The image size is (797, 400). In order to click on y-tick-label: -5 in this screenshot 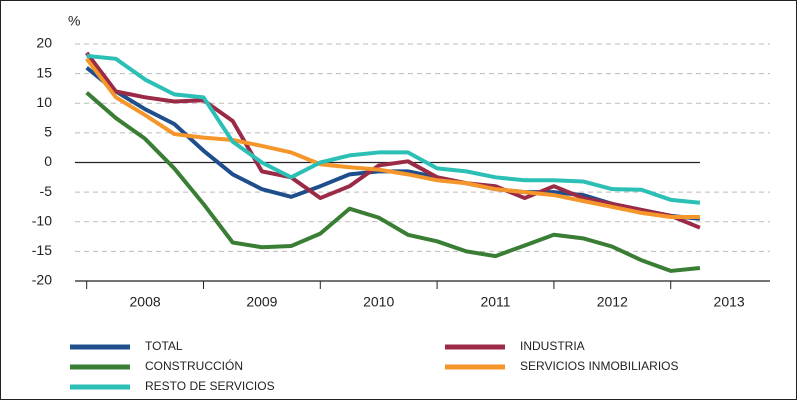, I will do `click(46, 191)`.